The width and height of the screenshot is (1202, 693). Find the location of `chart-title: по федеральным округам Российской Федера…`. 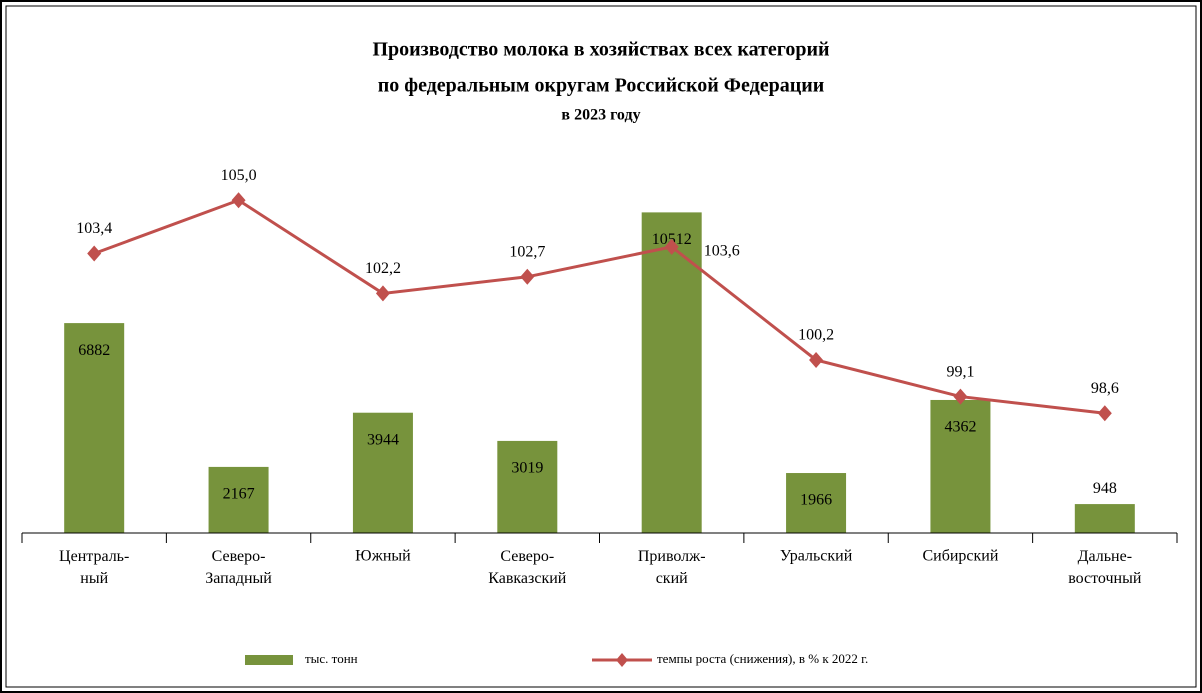

chart-title: по федеральным округам Российской Федера… is located at coordinates (601, 86).